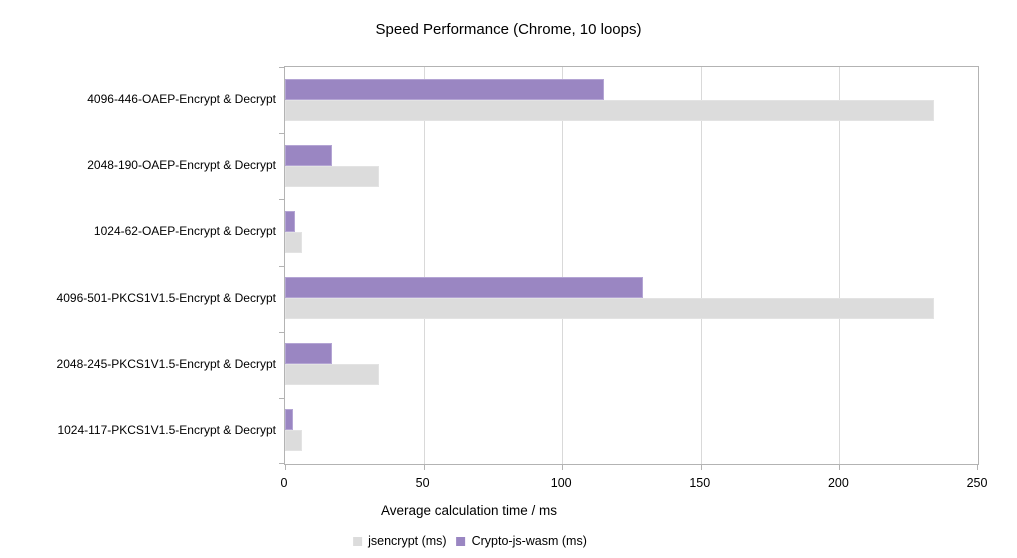  What do you see at coordinates (166, 297) in the screenshot?
I see `category-label: 4096-501-PKCS1V1.5-Encrypt & Decrypt` at bounding box center [166, 297].